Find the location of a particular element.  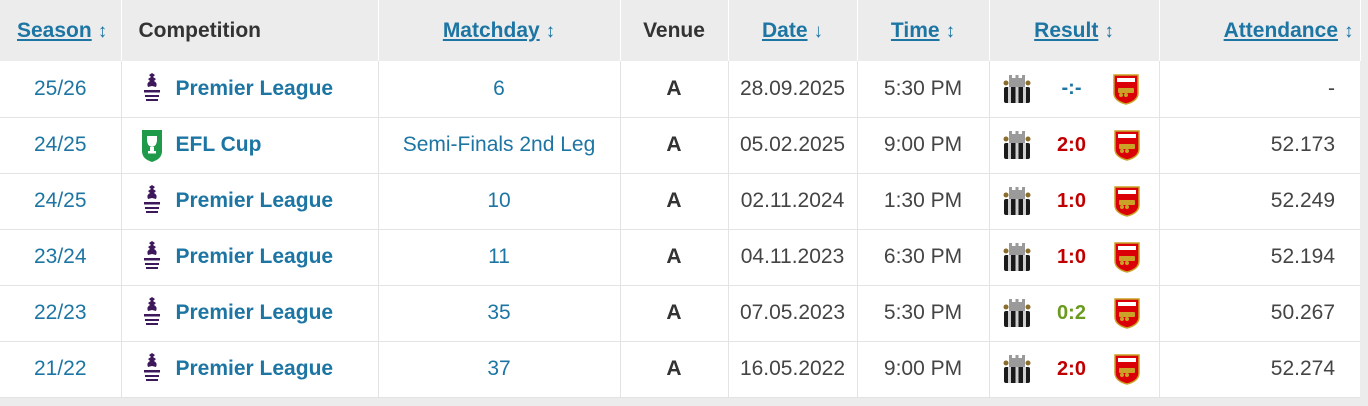

season-sort-link: Season is located at coordinates (54, 30).